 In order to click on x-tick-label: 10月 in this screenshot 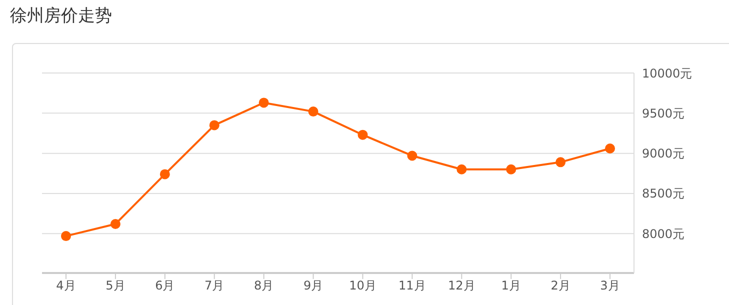, I will do `click(362, 285)`.